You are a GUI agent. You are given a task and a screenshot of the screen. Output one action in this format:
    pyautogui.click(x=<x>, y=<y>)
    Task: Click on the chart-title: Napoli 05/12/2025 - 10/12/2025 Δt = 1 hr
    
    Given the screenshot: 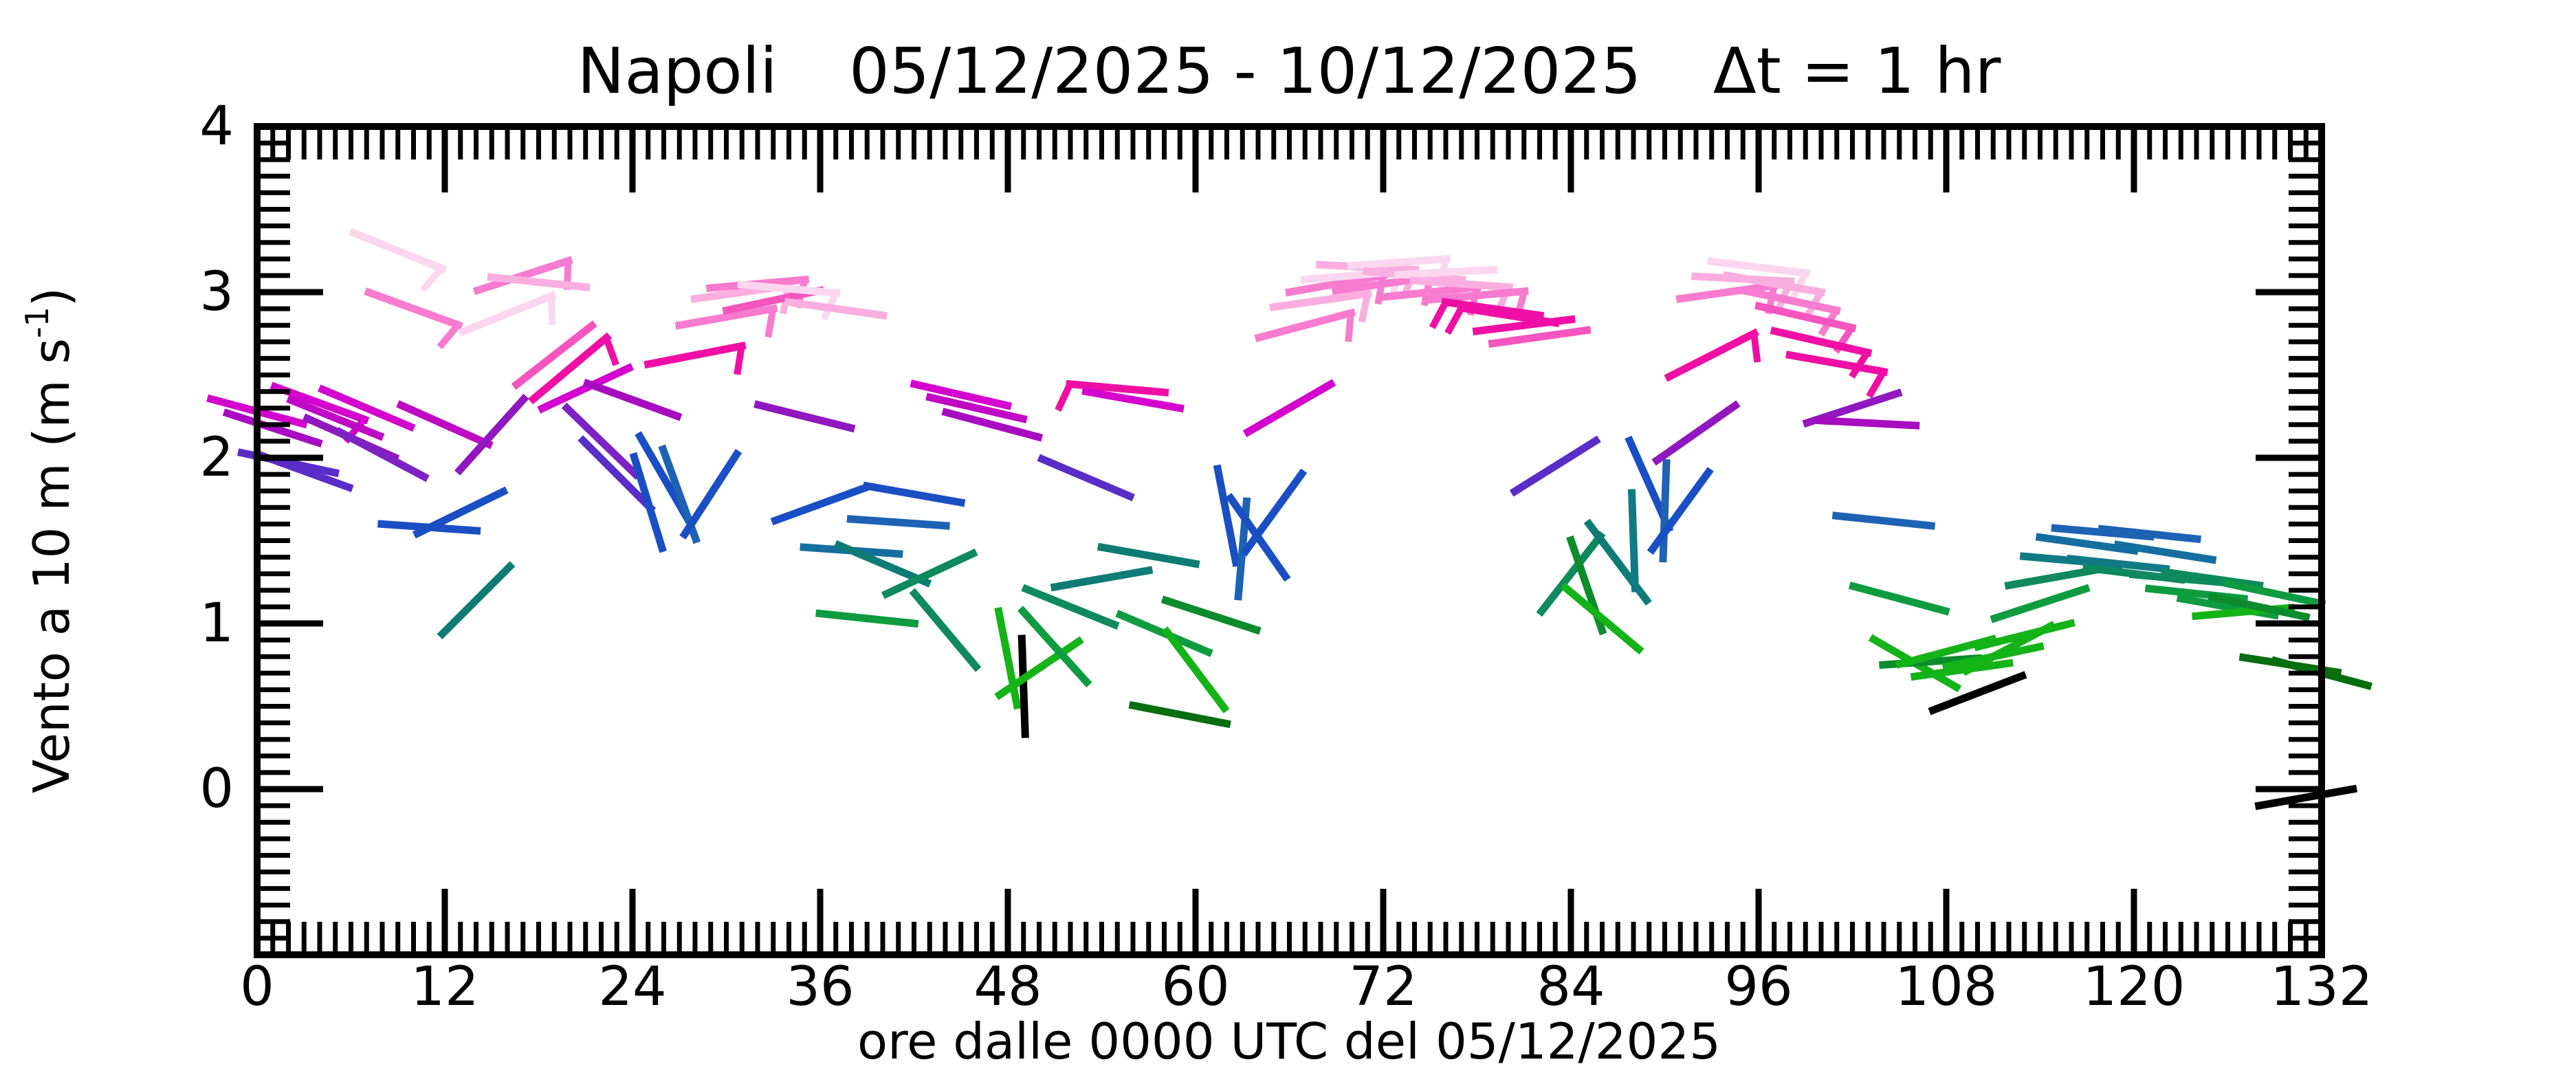 What is the action you would take?
    pyautogui.click(x=1289, y=71)
    